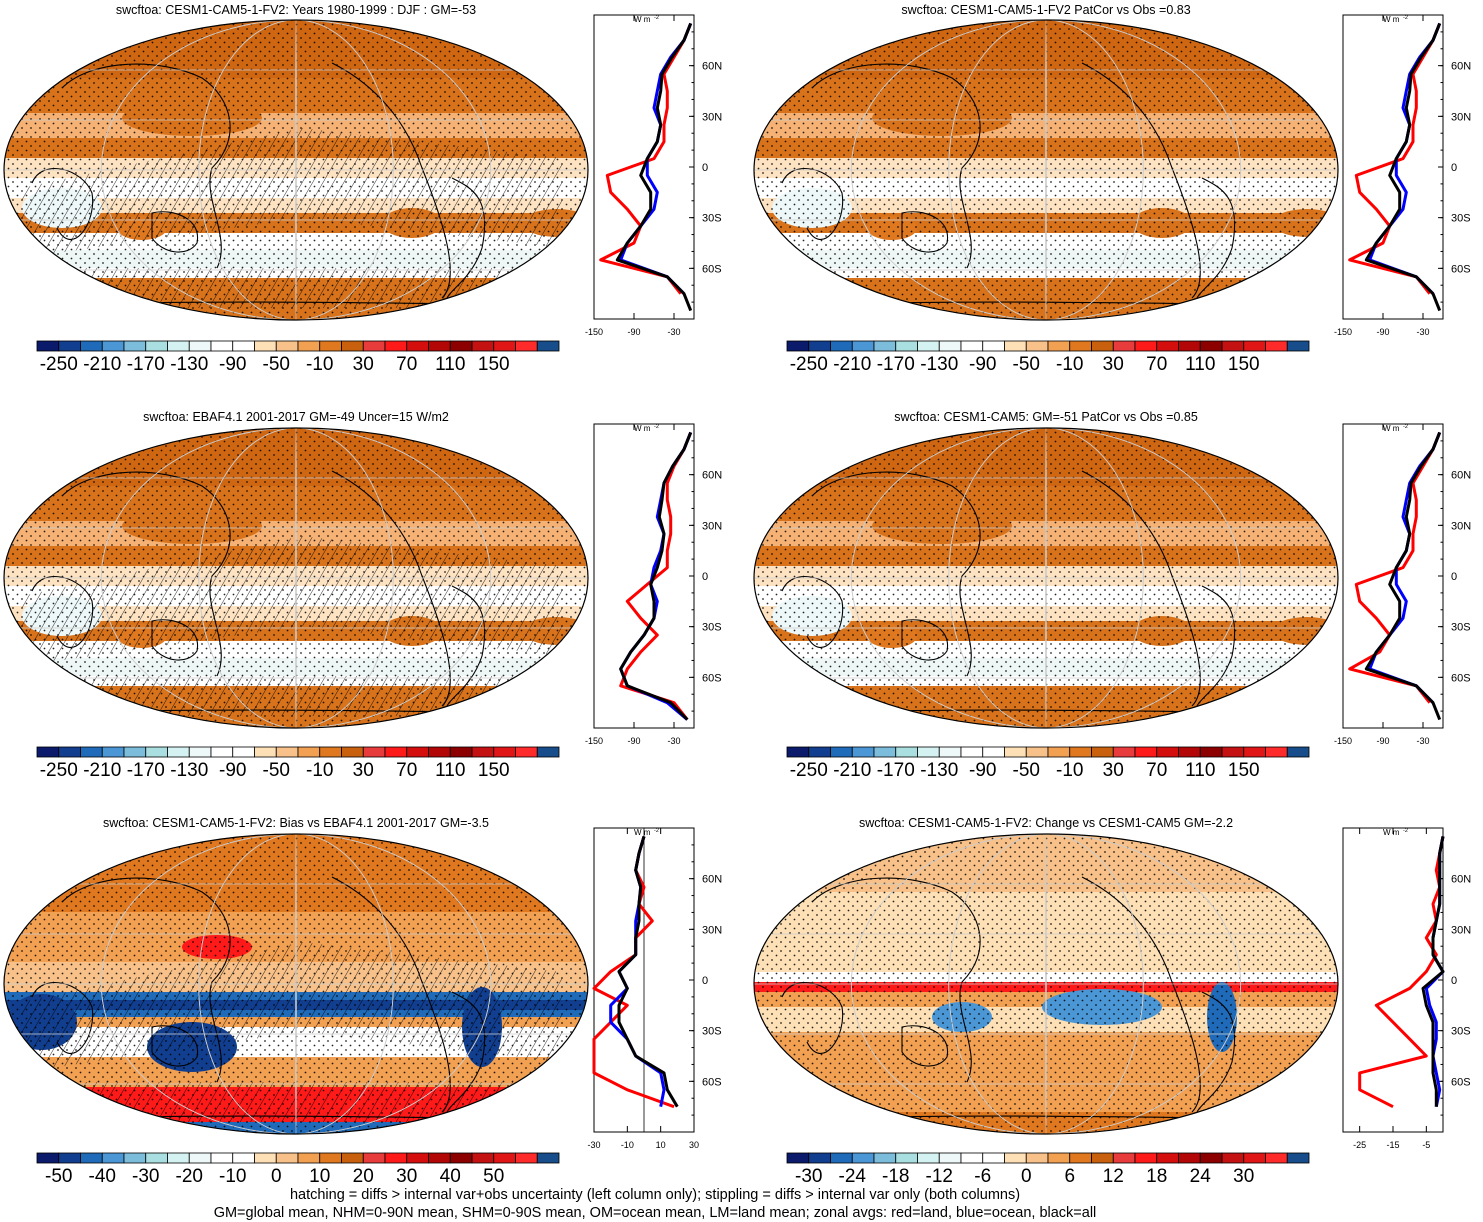 The image size is (1483, 1222). I want to click on zonal-all-line, so click(1403, 576).